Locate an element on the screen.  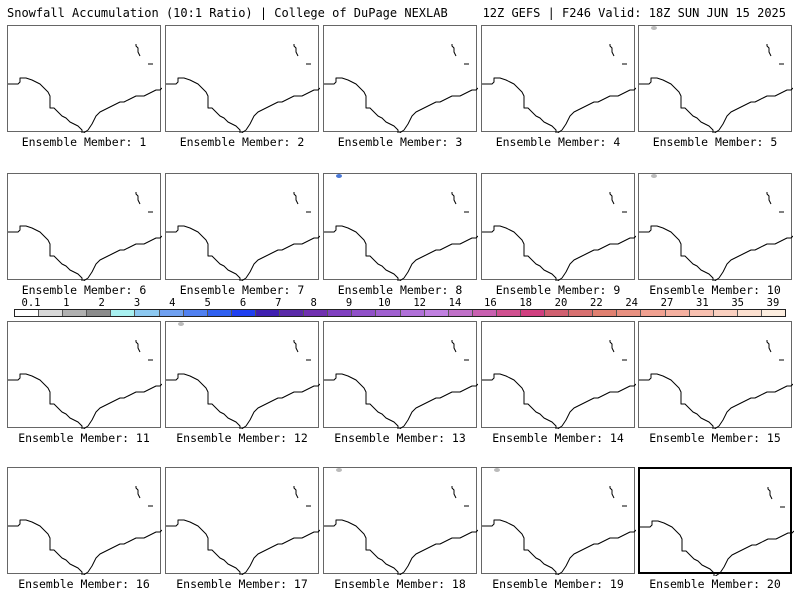
colorbar-tick-label: 0.1 is located at coordinates (31, 303).